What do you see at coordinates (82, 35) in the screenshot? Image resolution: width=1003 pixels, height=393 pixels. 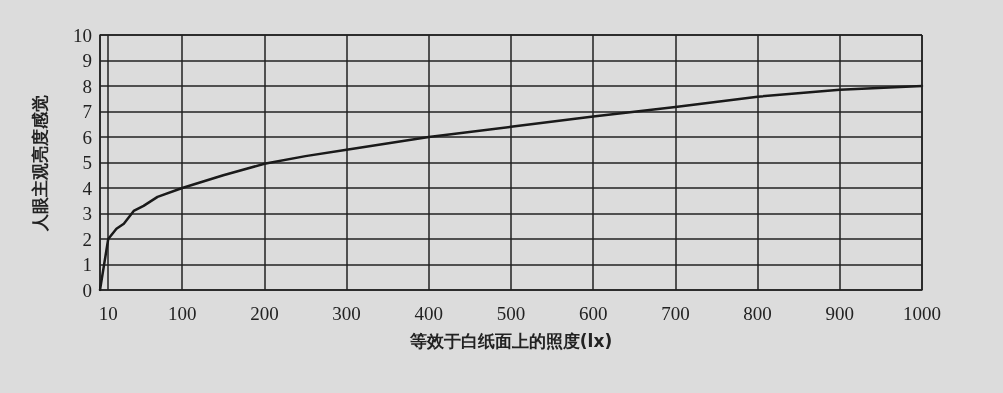 I see `y-tick-label: 10` at bounding box center [82, 35].